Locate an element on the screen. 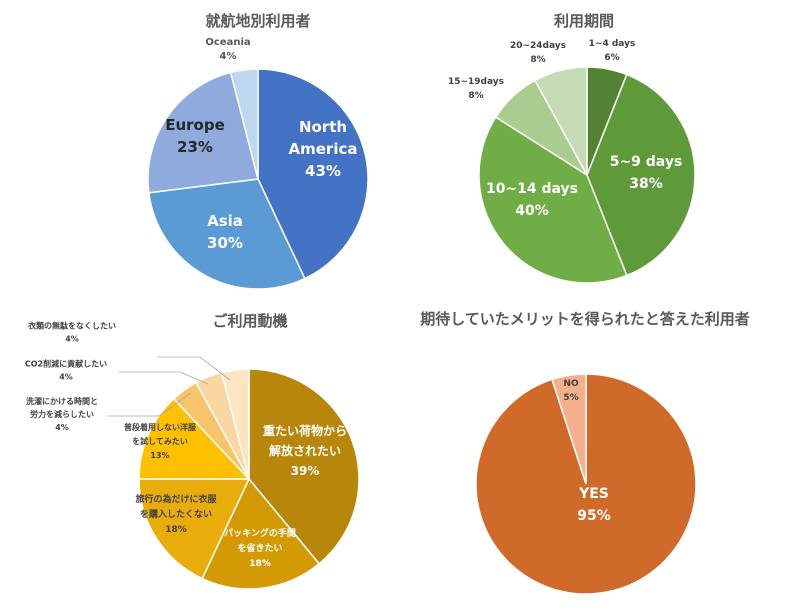 The width and height of the screenshot is (800, 610). slice-label: パッキングの手間を省きたい 18% is located at coordinates (260, 548).